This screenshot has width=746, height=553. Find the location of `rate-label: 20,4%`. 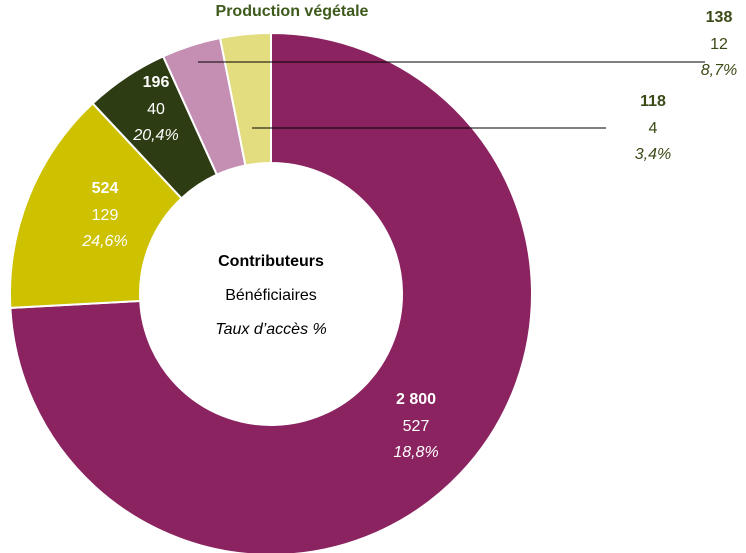

rate-label: 20,4% is located at coordinates (155, 135).